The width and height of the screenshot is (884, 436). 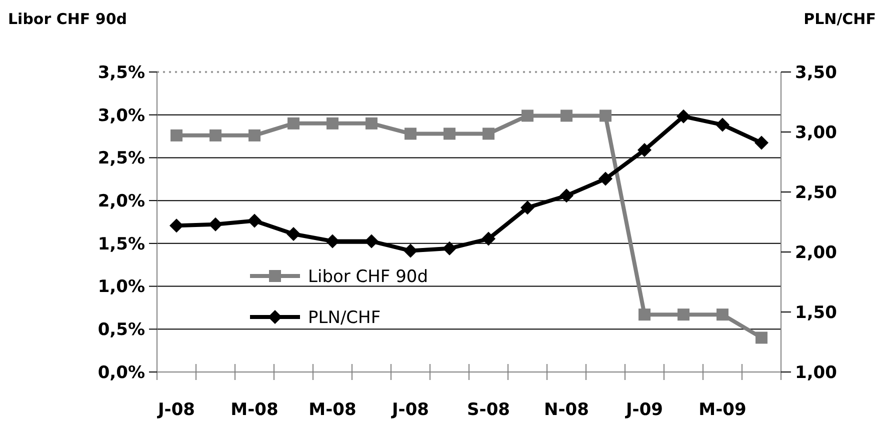 I want to click on x-tick-label: N-08, so click(x=566, y=410).